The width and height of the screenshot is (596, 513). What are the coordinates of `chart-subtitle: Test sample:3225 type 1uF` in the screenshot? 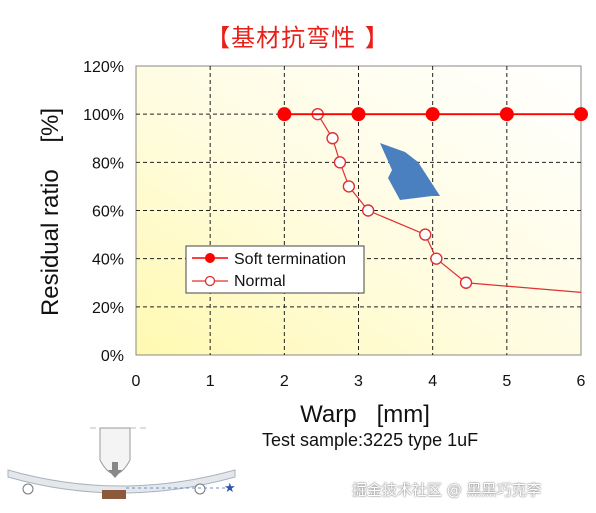 It's located at (370, 440).